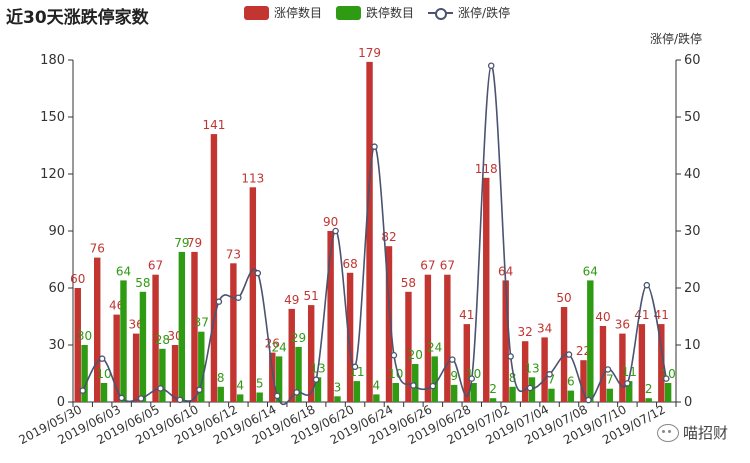  I want to click on bar-limit-down-label: 37, so click(201, 323).